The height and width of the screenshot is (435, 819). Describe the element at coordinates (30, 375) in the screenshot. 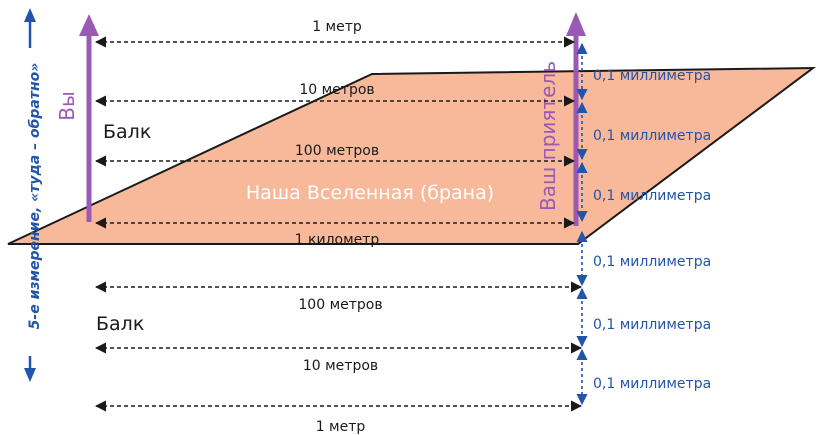

I see `fifth-dimension-arrowhead-down` at that location.